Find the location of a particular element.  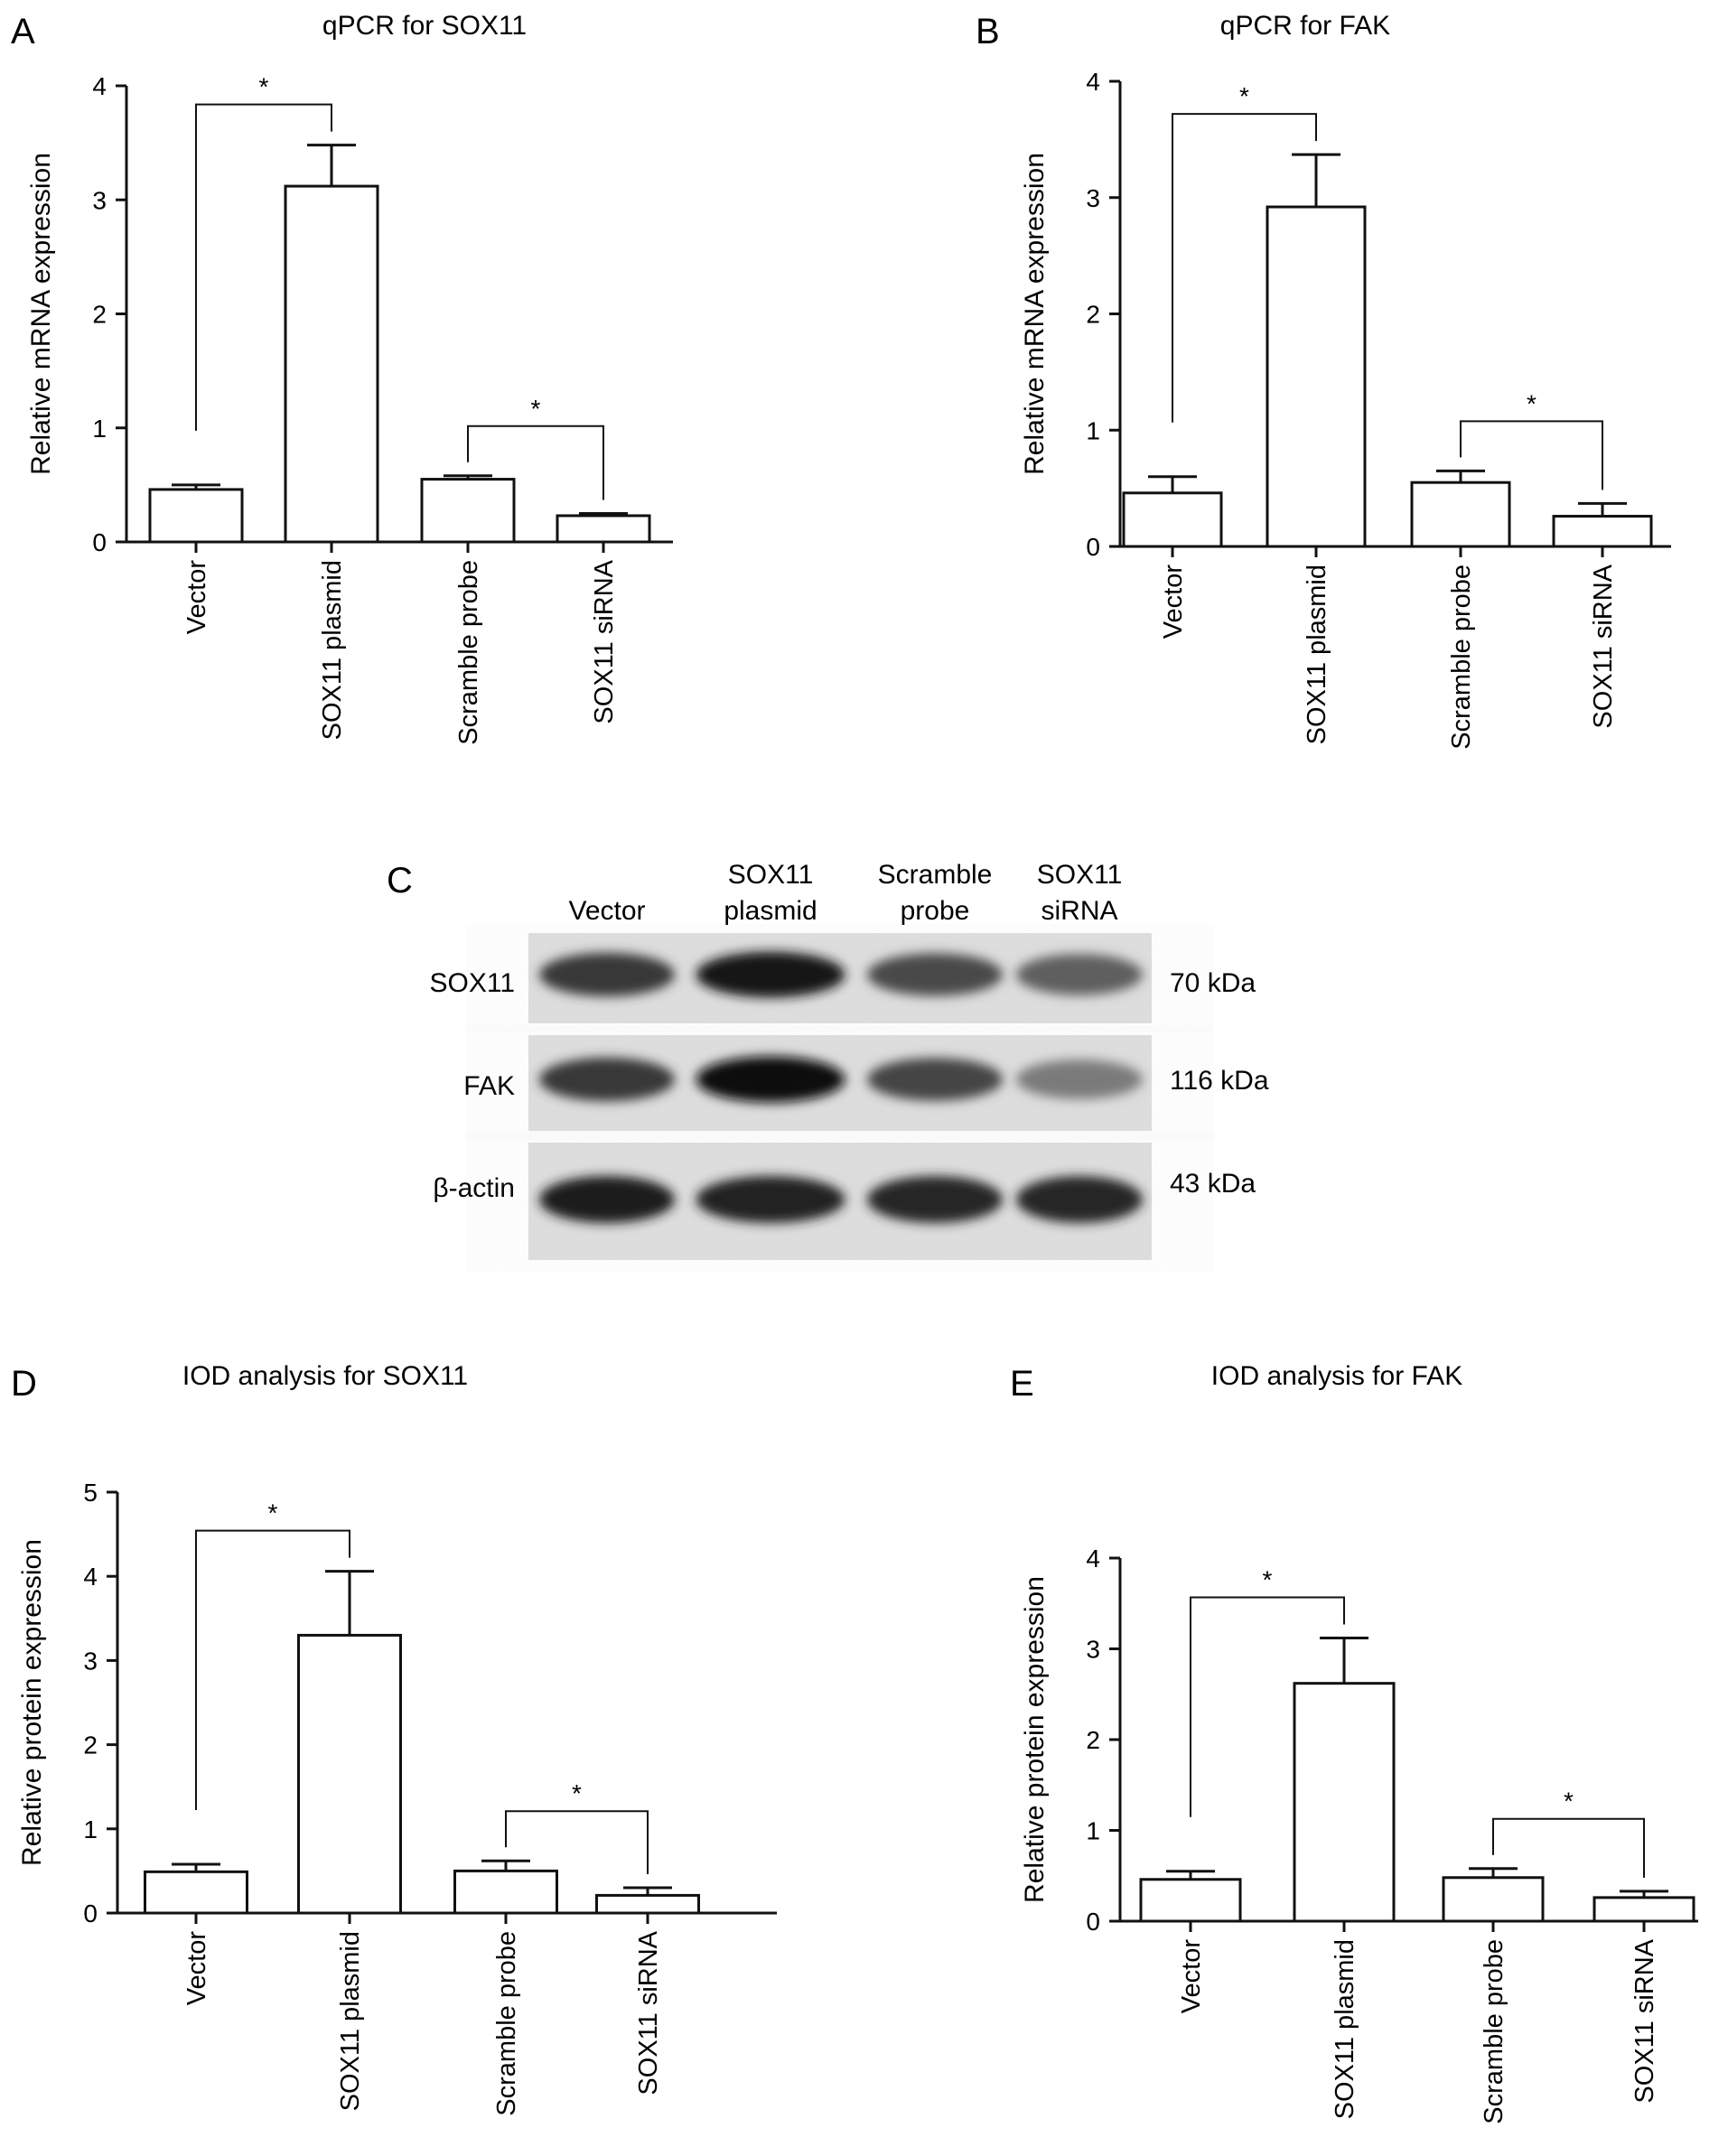

panel-letter-d: D is located at coordinates (24, 1384).